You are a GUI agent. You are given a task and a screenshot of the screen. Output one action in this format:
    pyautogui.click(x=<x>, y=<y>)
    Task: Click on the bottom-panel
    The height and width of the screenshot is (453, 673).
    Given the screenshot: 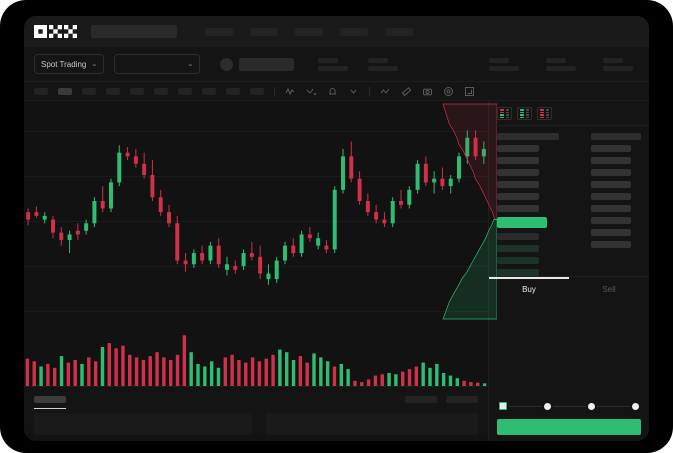 What is the action you would take?
    pyautogui.click(x=256, y=410)
    